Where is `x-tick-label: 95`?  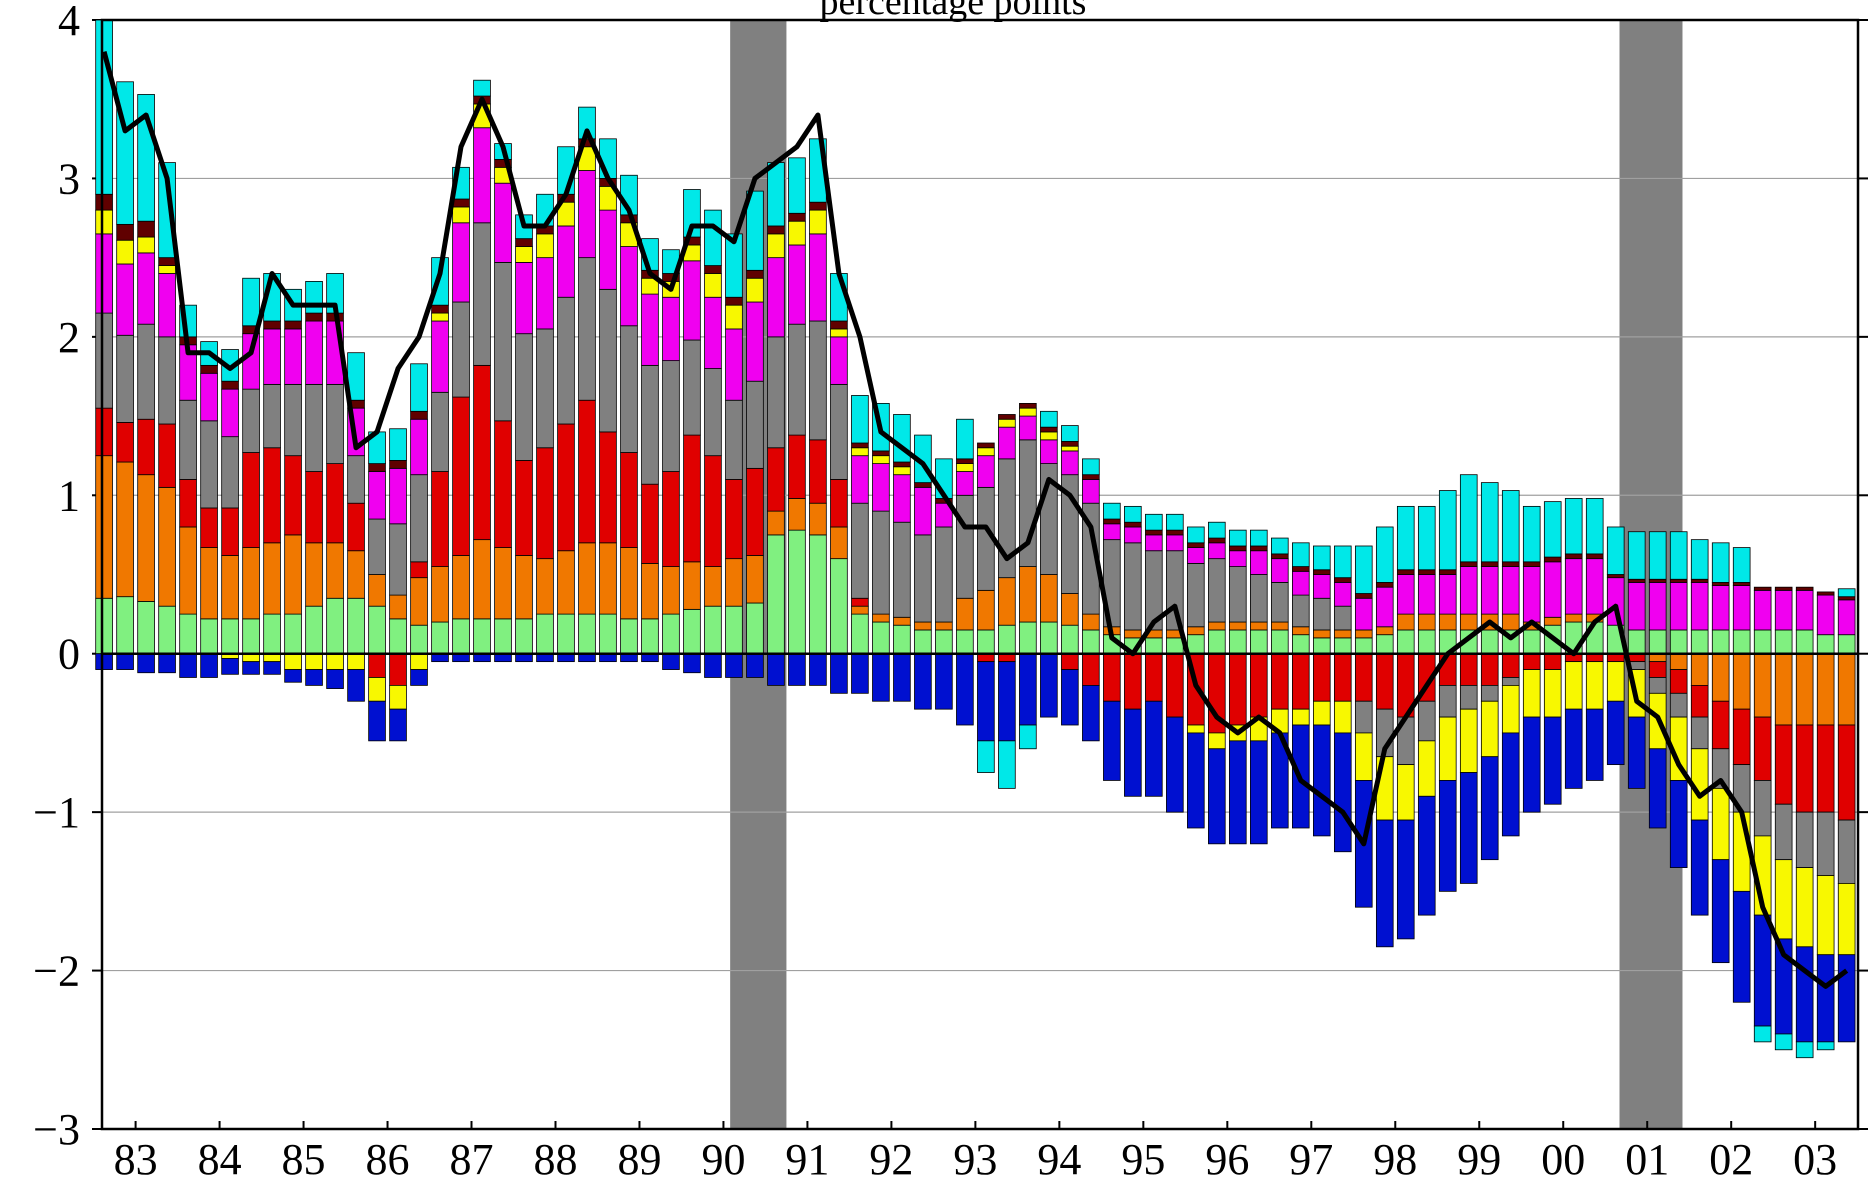 x-tick-label: 95 is located at coordinates (1143, 1159).